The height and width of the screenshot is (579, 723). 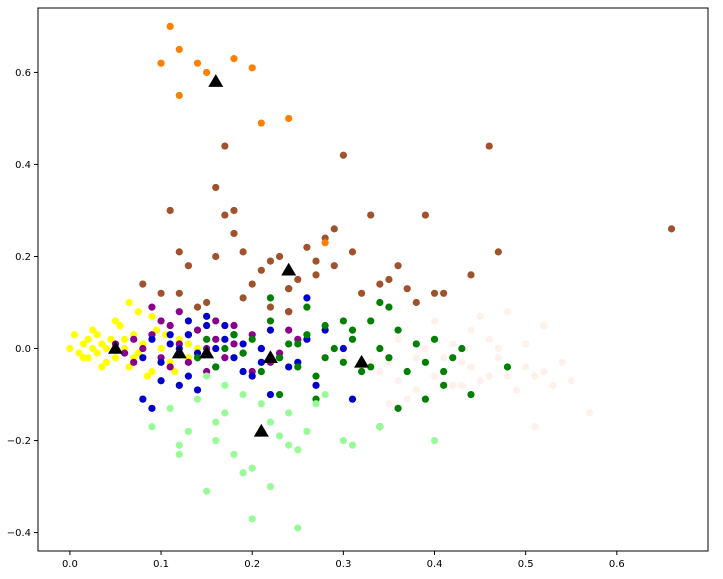 I want to click on y-tick-label: −0.4, so click(x=19, y=533).